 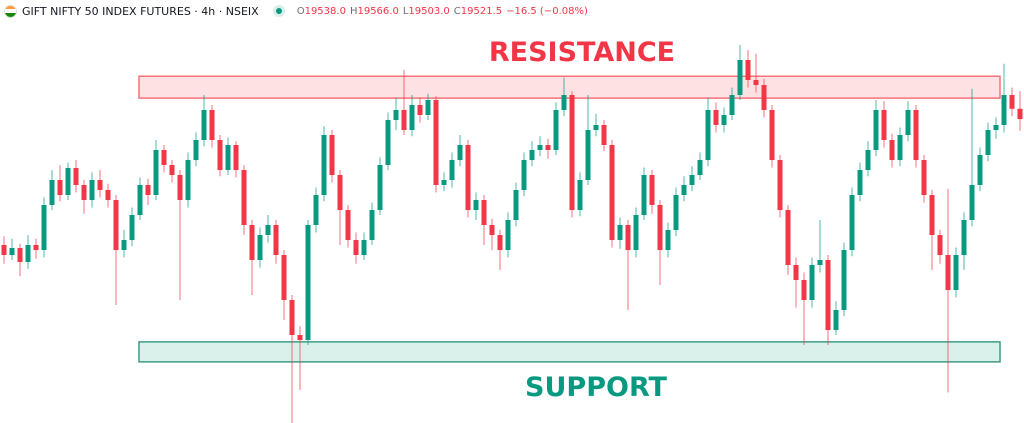 I want to click on resistance-zone, so click(x=569, y=87).